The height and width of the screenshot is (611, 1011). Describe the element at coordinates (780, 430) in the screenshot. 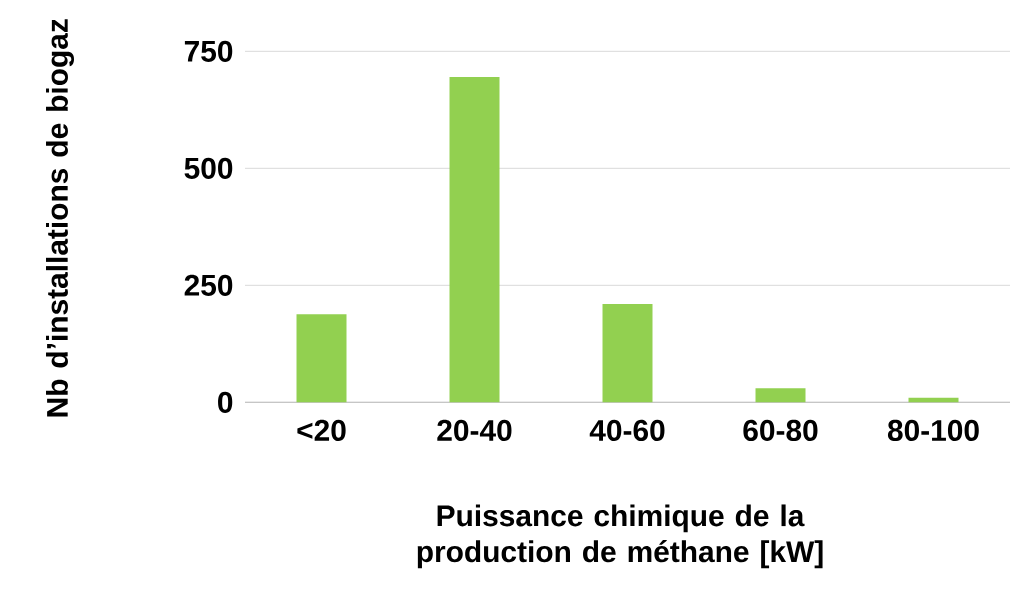

I see `x-tick-label: 60-80` at that location.